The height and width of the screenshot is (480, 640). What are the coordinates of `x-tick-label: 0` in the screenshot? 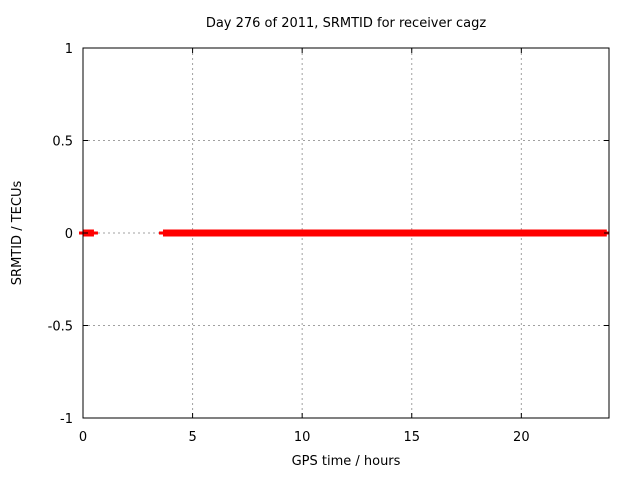 It's located at (83, 437).